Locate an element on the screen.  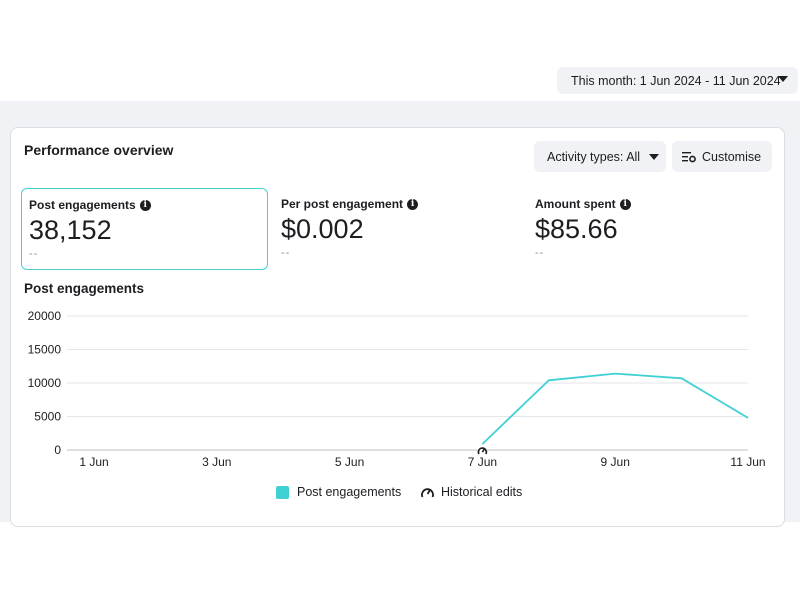
metric-label-row: Amount spent i is located at coordinates (651, 204).